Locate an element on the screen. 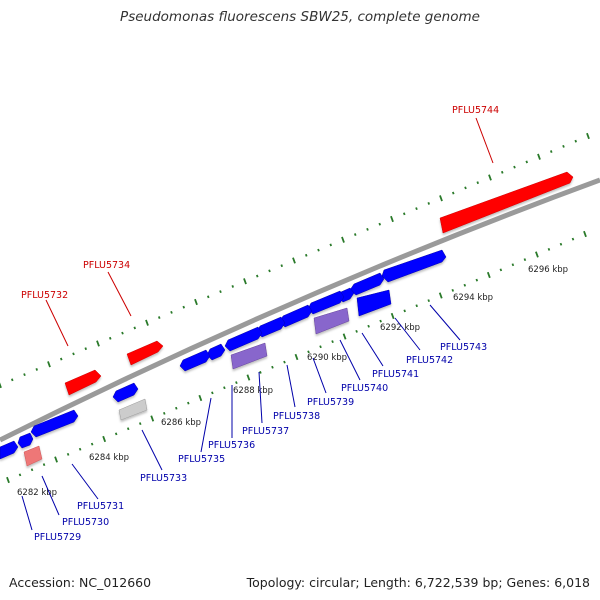 The height and width of the screenshot is (600, 600). gene-PFLU5738-pale is located at coordinates (249, 356).